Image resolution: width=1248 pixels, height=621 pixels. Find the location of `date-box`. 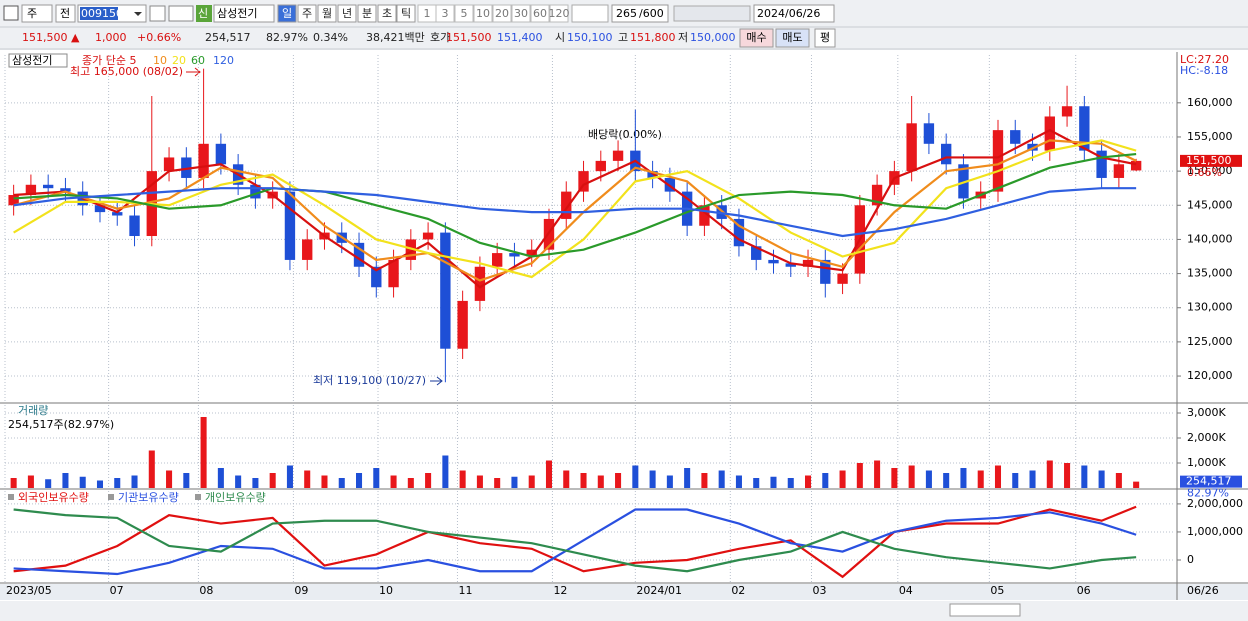

date-box is located at coordinates (794, 13).